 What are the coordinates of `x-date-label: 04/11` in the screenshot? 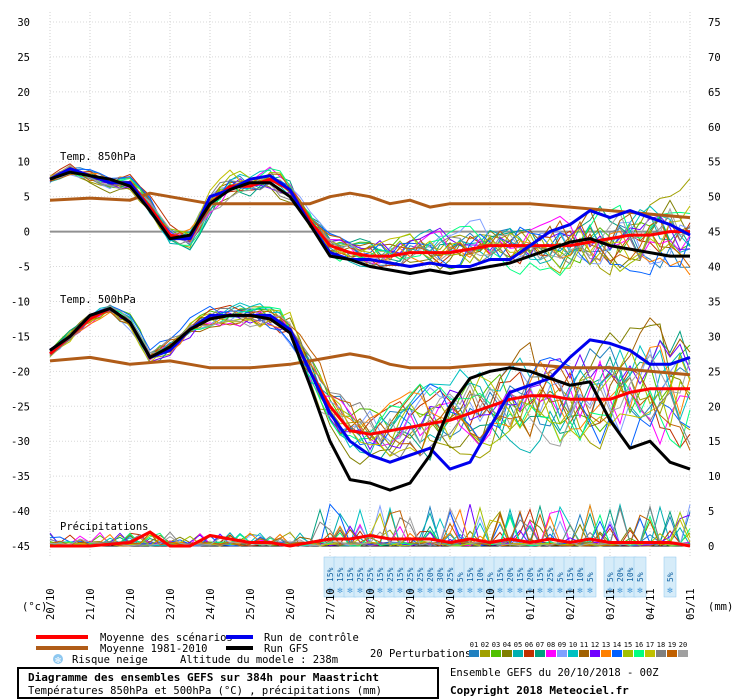 It's located at (651, 604).